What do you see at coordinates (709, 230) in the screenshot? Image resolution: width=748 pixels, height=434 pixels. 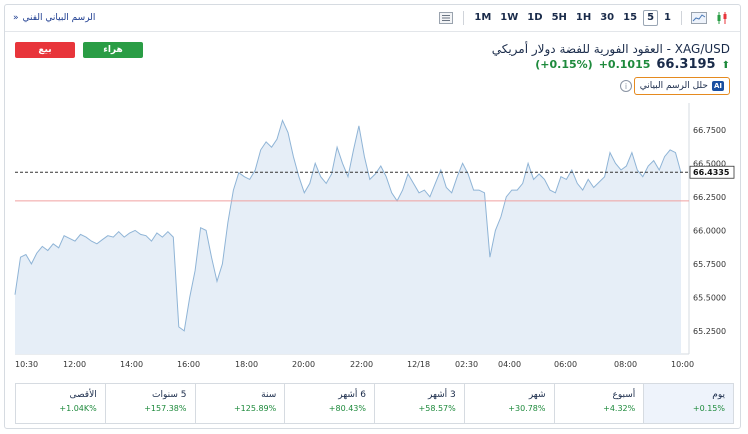 I see `y-tick-label: 66.0000` at bounding box center [709, 230].